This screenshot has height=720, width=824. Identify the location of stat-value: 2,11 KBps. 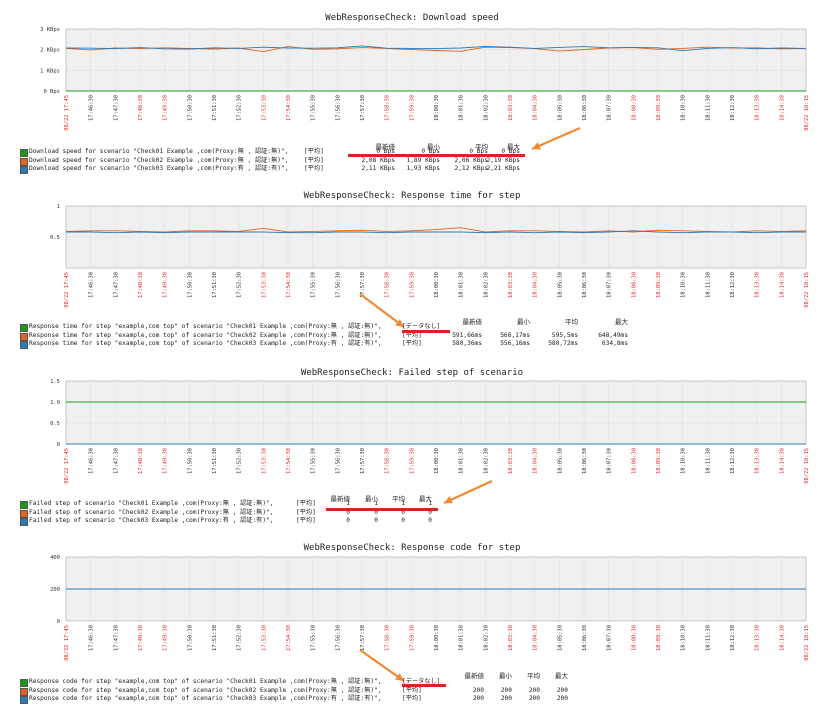
(378, 168).